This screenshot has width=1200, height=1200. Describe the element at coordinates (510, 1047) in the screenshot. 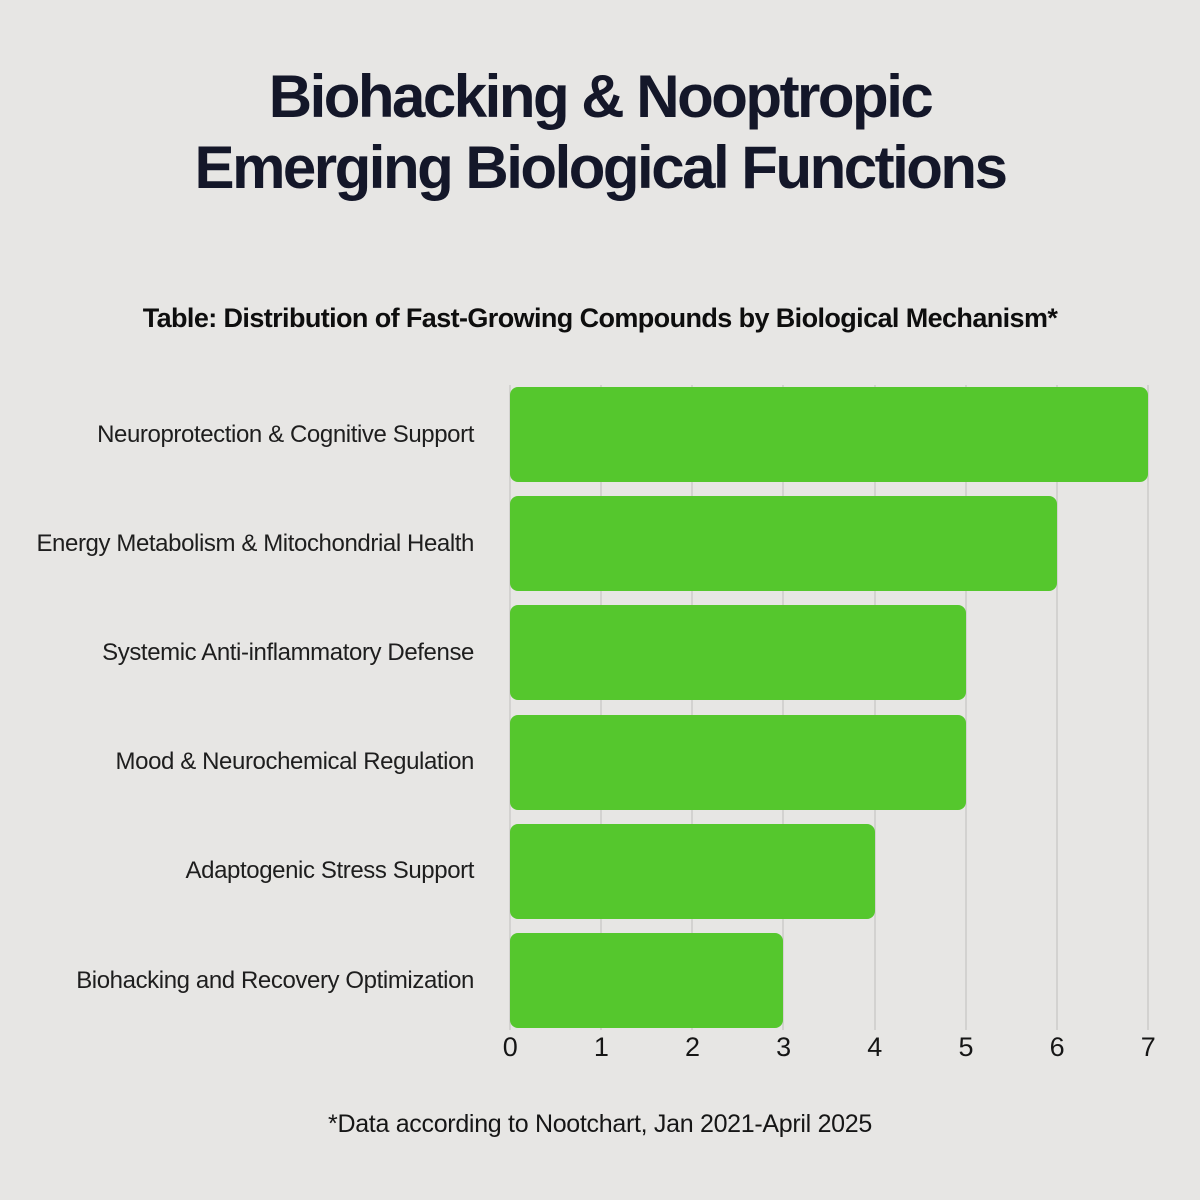

I see `x-tick-label: 0` at that location.